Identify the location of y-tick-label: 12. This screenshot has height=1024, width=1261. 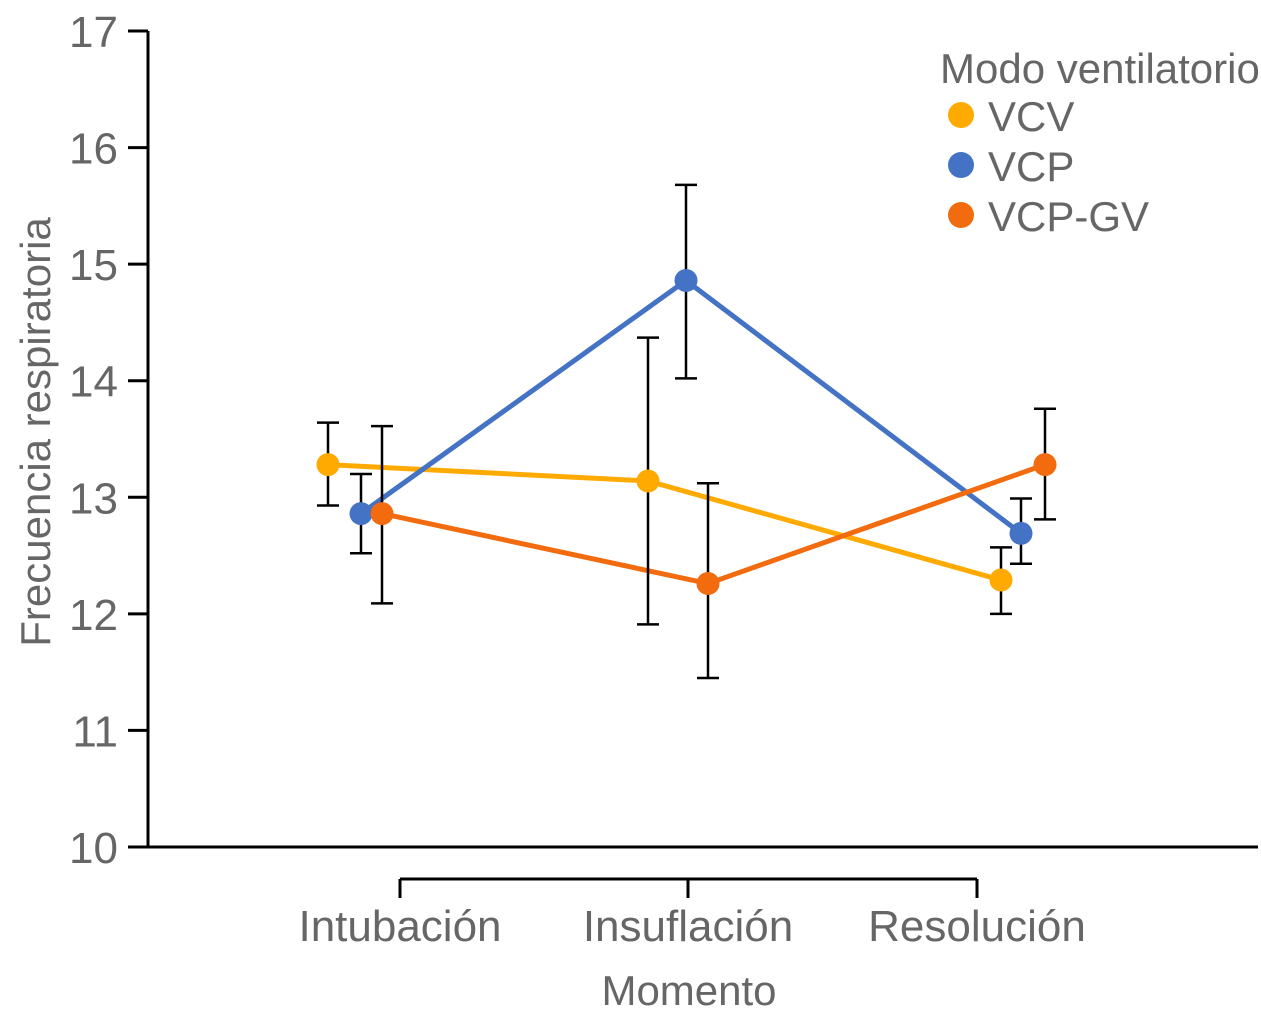
(93, 615).